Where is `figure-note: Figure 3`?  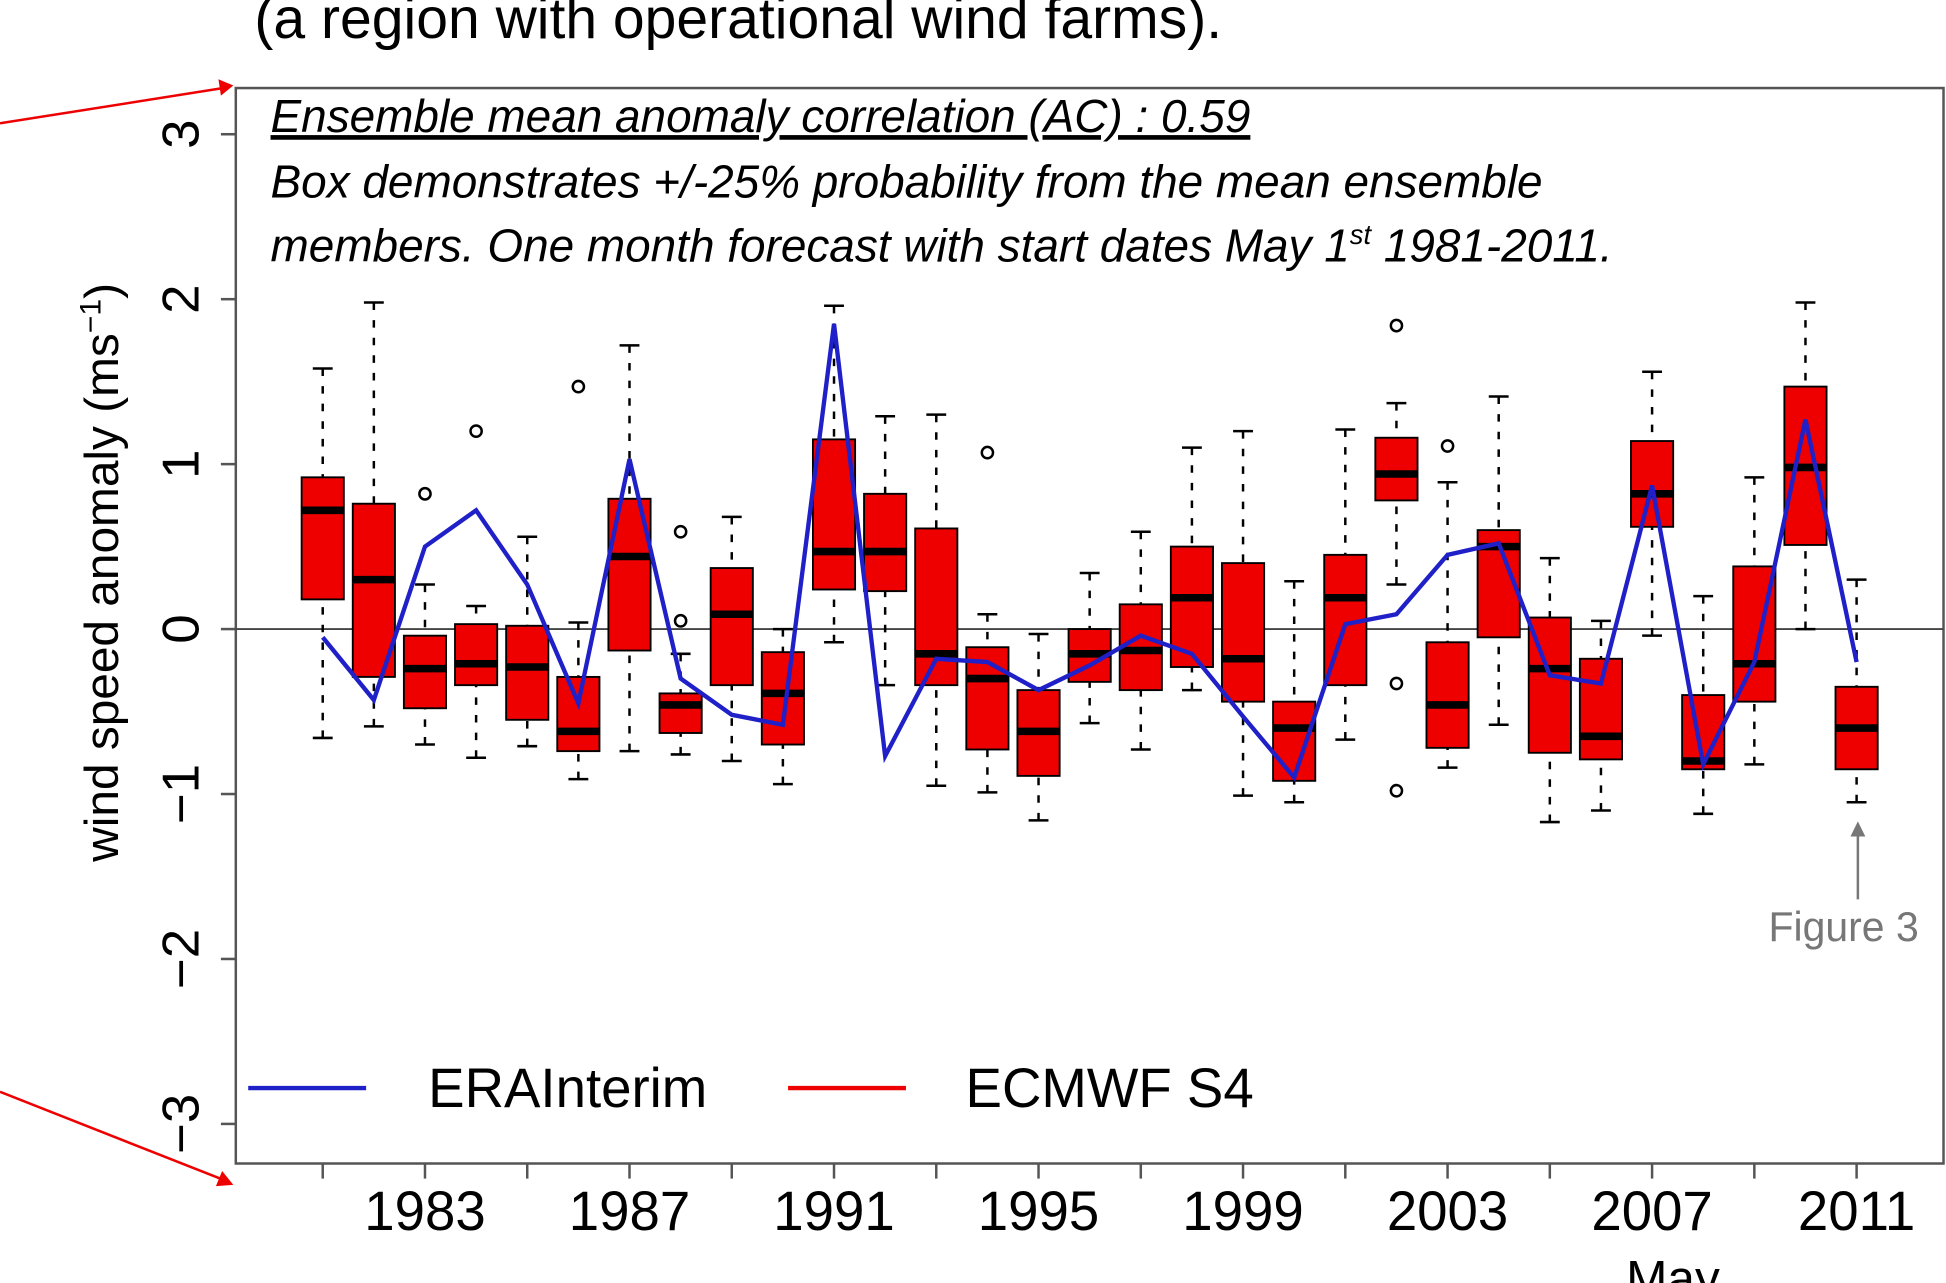
figure-note: Figure 3 is located at coordinates (1844, 927).